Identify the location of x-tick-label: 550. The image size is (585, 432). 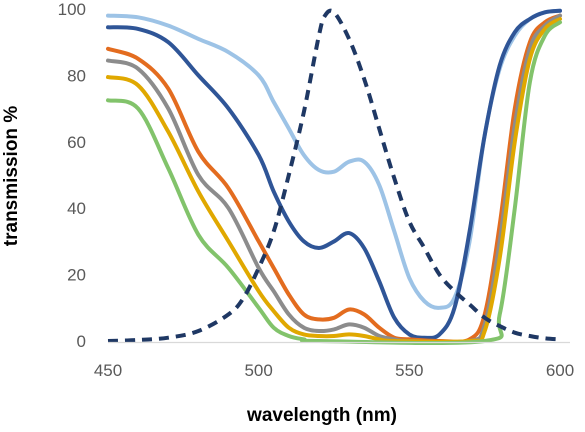
(409, 370).